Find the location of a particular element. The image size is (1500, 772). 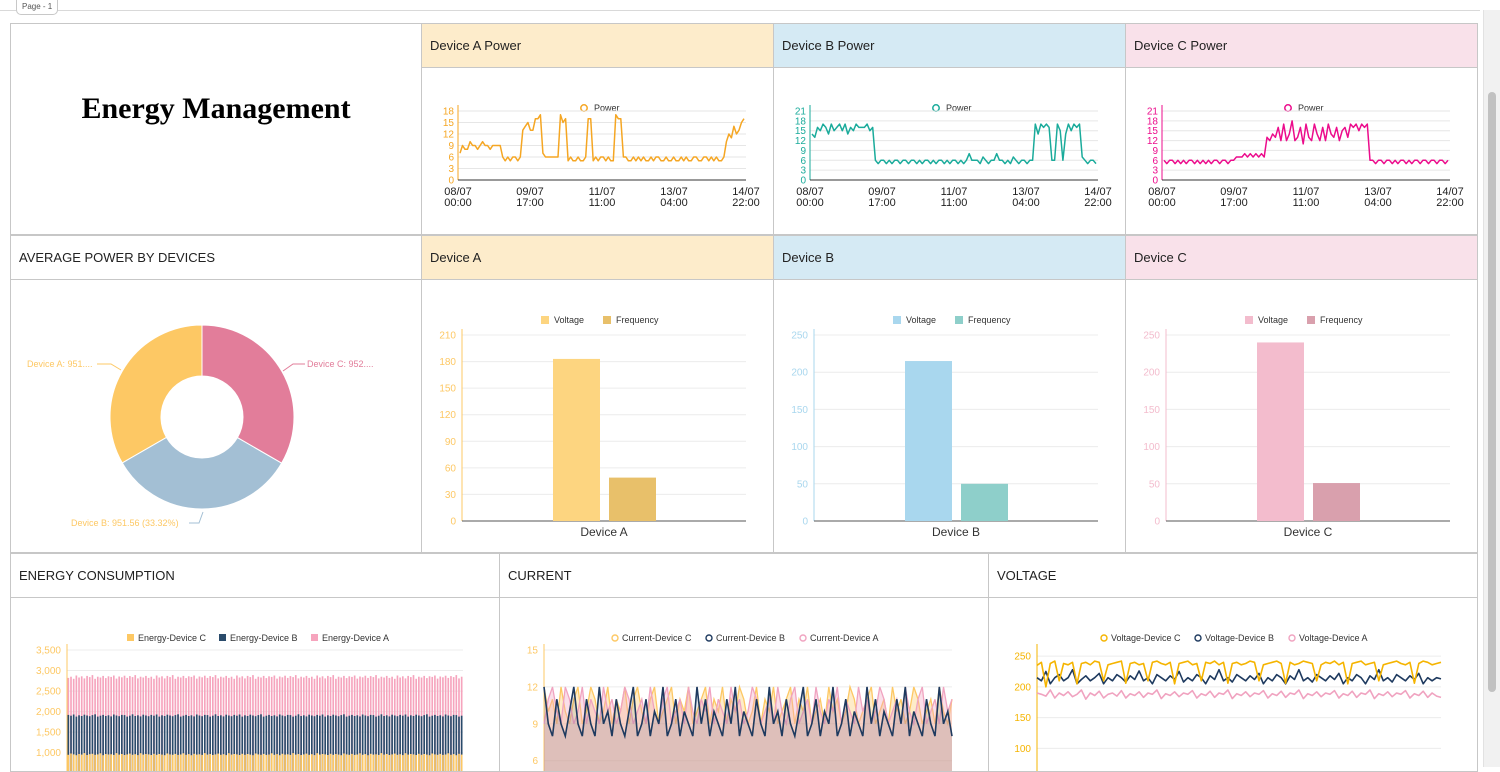

scrollbar-thumb is located at coordinates (1492, 392).